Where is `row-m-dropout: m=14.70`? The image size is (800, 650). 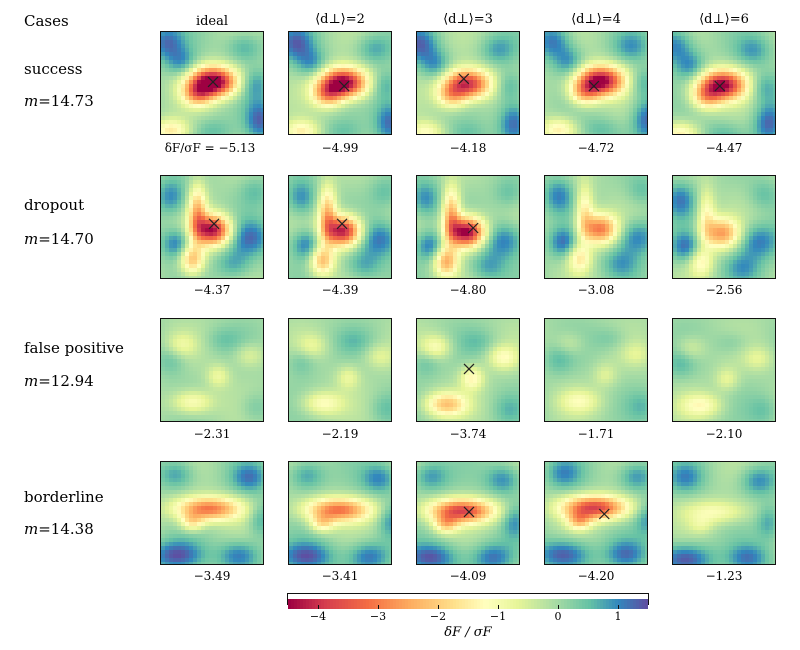 row-m-dropout: m=14.70 is located at coordinates (59, 239).